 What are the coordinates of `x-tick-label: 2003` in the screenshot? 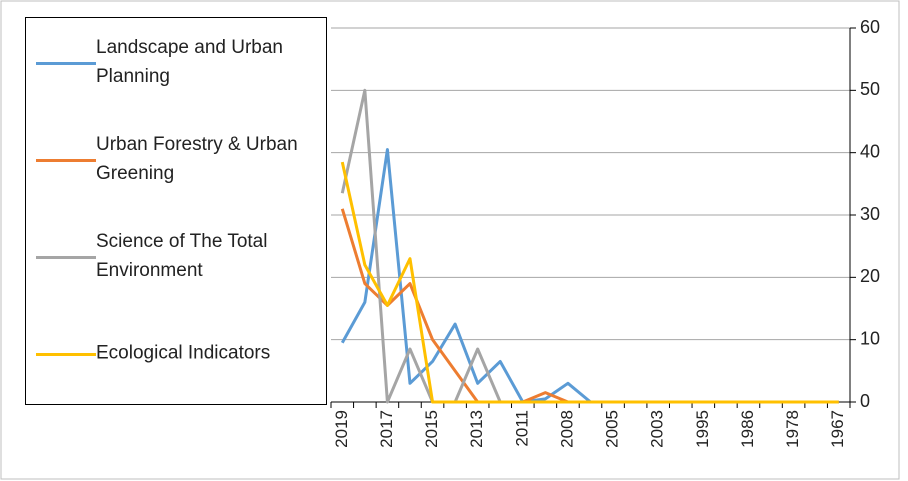 It's located at (657, 429).